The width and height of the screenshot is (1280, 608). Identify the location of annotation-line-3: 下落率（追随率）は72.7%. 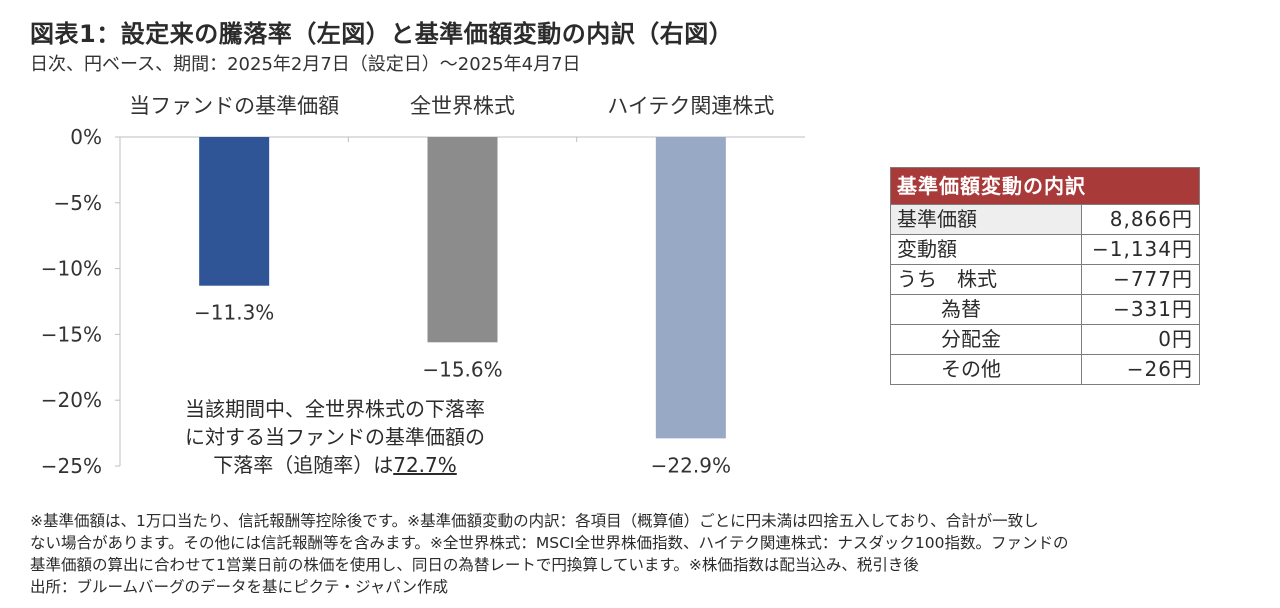
(335, 465).